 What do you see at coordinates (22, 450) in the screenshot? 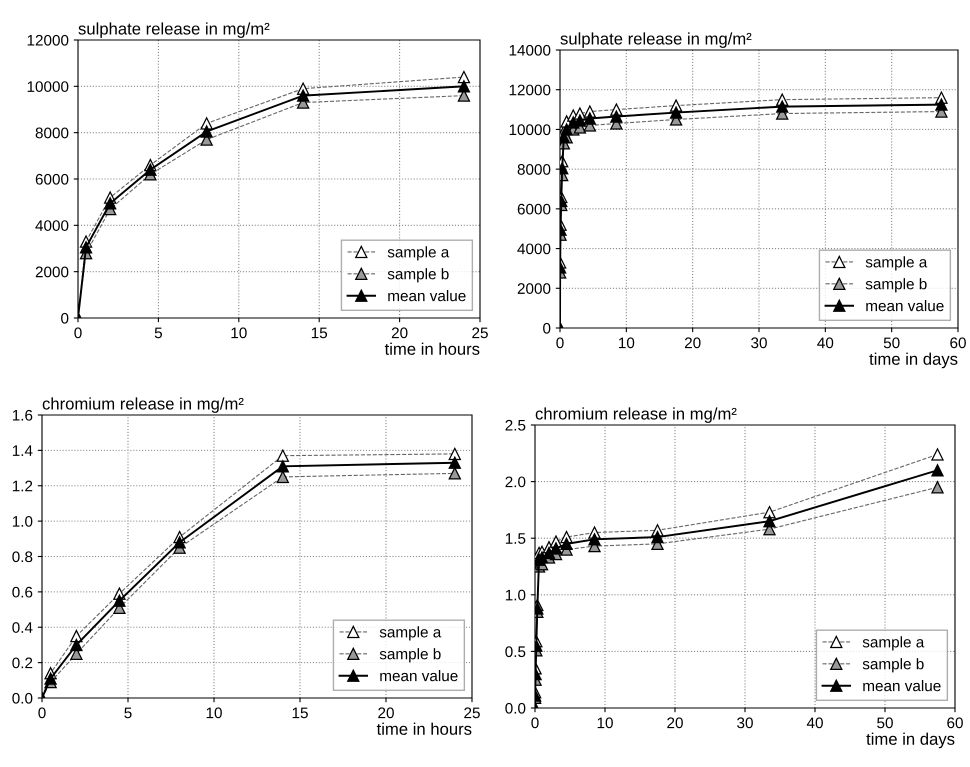
I see `y-tick-label: 1.4` at bounding box center [22, 450].